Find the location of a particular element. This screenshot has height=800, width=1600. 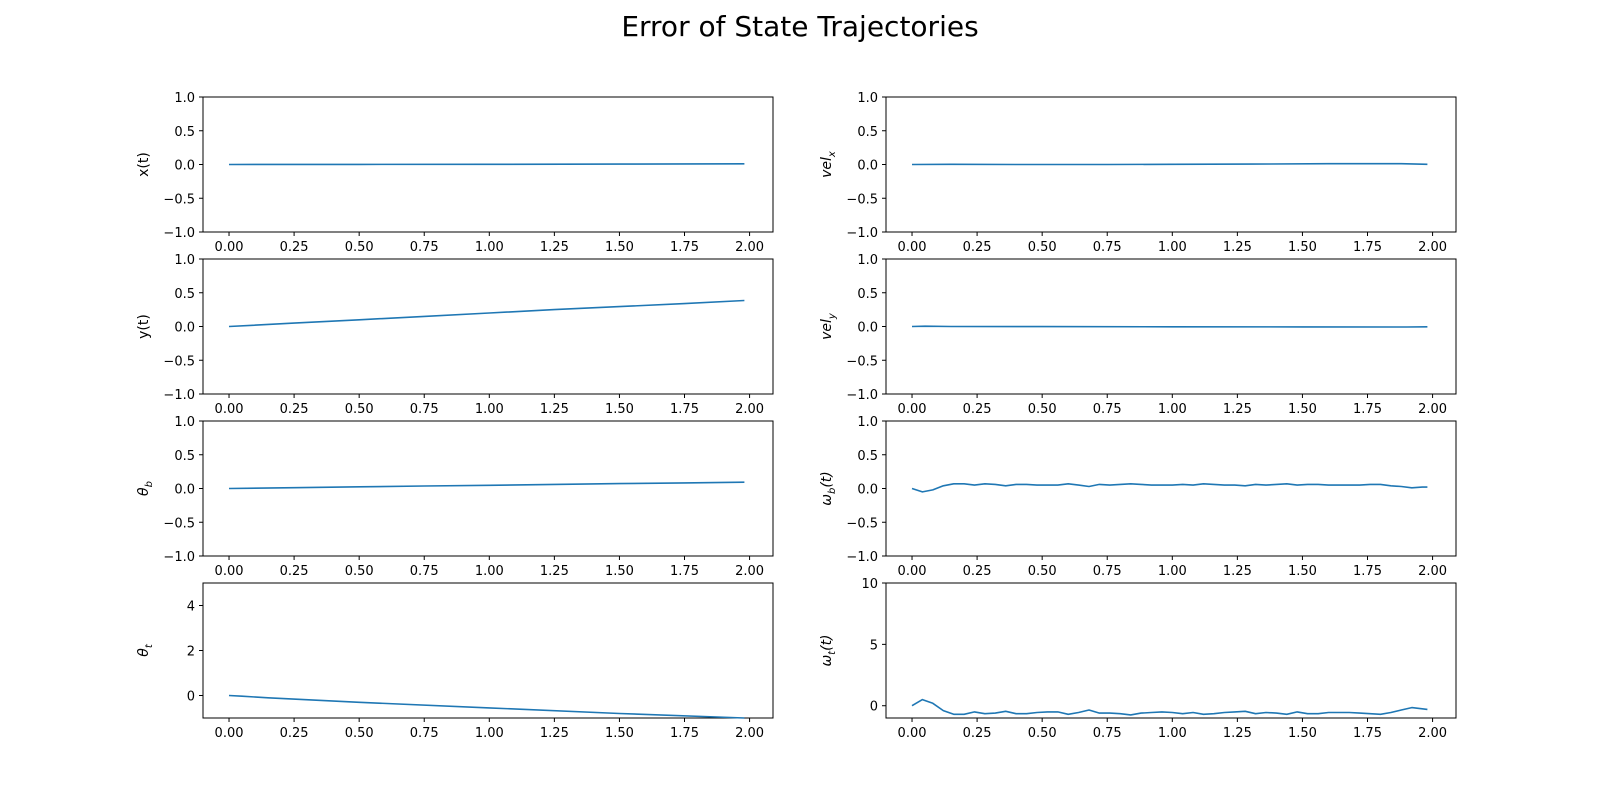

subplot-2-ylabel: velx is located at coordinates (828, 164).